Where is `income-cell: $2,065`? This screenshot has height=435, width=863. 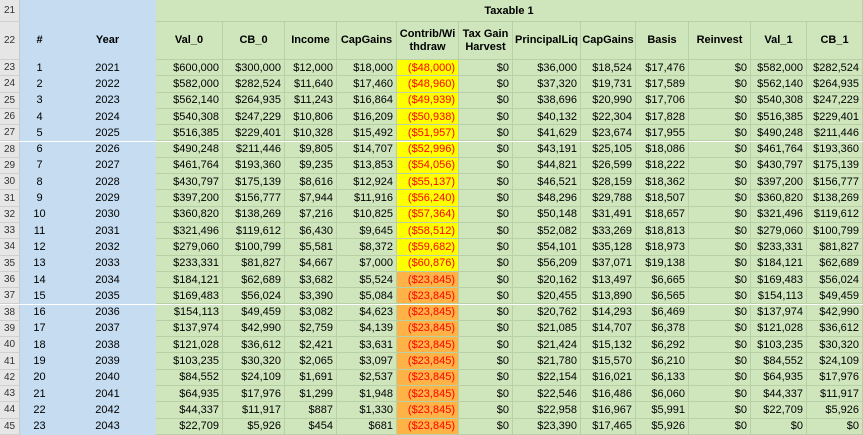
income-cell: $2,065 is located at coordinates (311, 361).